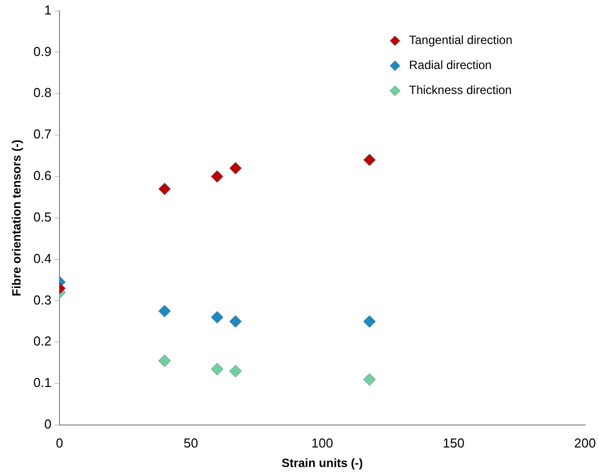  Describe the element at coordinates (42, 216) in the screenshot. I see `y-tick-label: 0.5` at that location.